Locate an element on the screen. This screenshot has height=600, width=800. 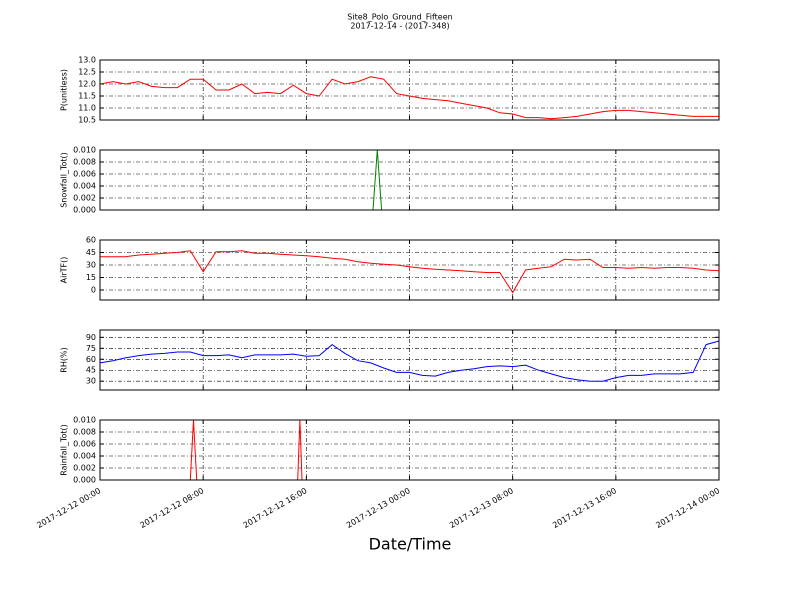
subtitle: 2017-12-14 - (2017-348) is located at coordinates (399, 26).